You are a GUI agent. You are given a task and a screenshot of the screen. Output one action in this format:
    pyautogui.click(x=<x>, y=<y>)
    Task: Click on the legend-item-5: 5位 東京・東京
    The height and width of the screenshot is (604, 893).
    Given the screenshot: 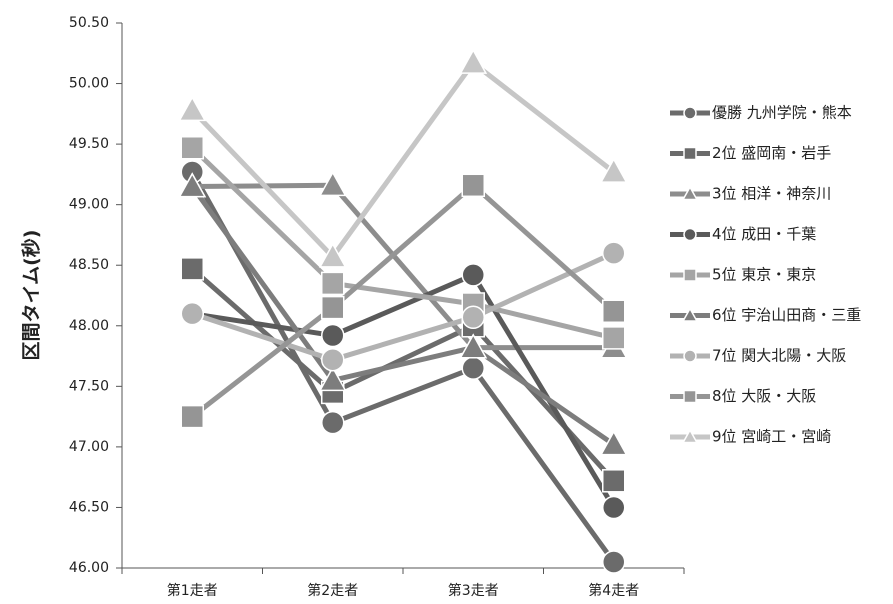 What is the action you would take?
    pyautogui.click(x=743, y=275)
    